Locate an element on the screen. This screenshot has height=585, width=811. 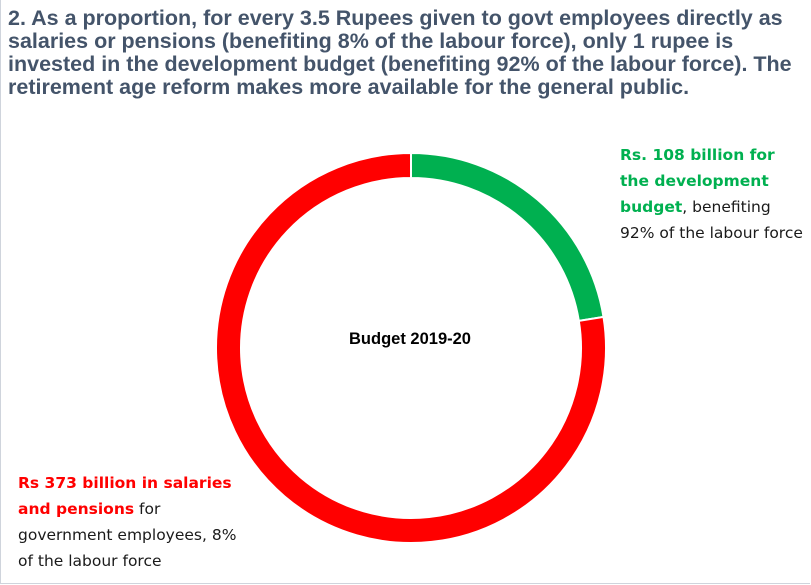
development-budget-comma: , is located at coordinates (685, 207).